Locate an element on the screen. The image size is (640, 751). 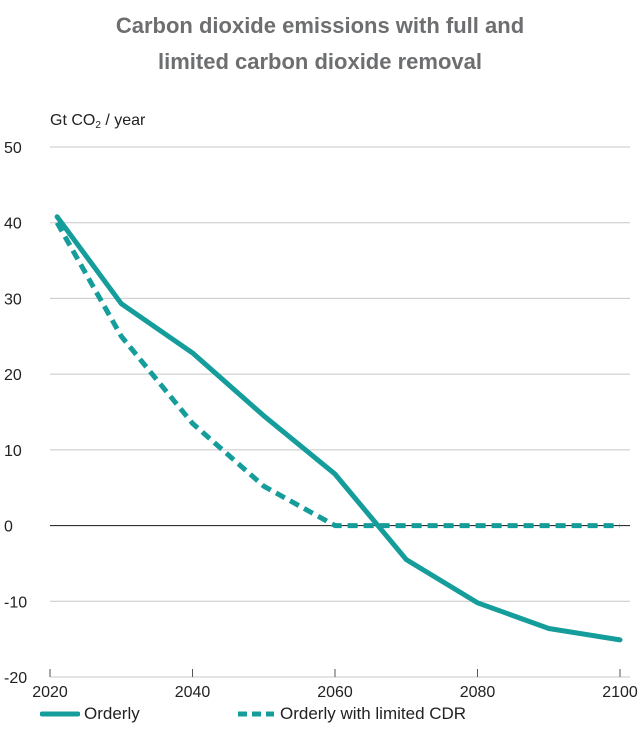
y-tick-label: -20 is located at coordinates (15, 678).